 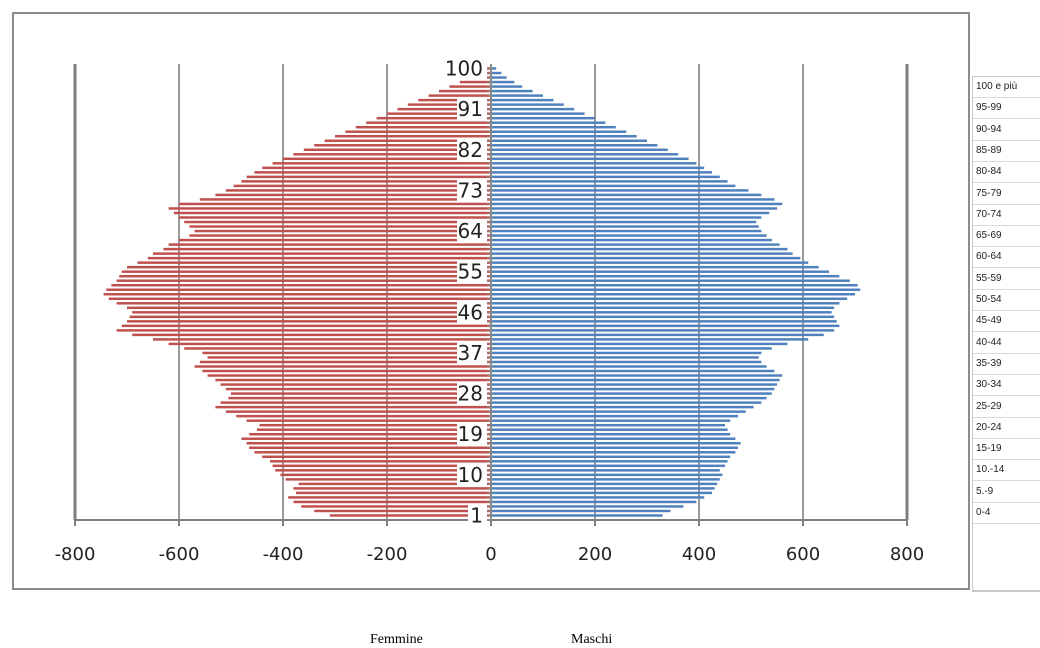 I want to click on age-class-label: 75-79, so click(x=989, y=193).